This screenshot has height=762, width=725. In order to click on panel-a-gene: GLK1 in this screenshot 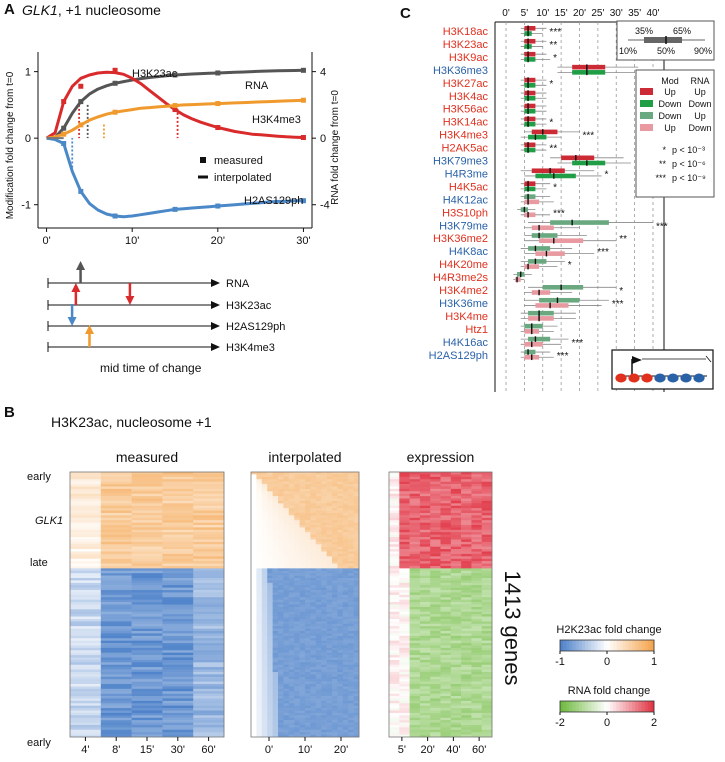, I will do `click(40, 10)`.